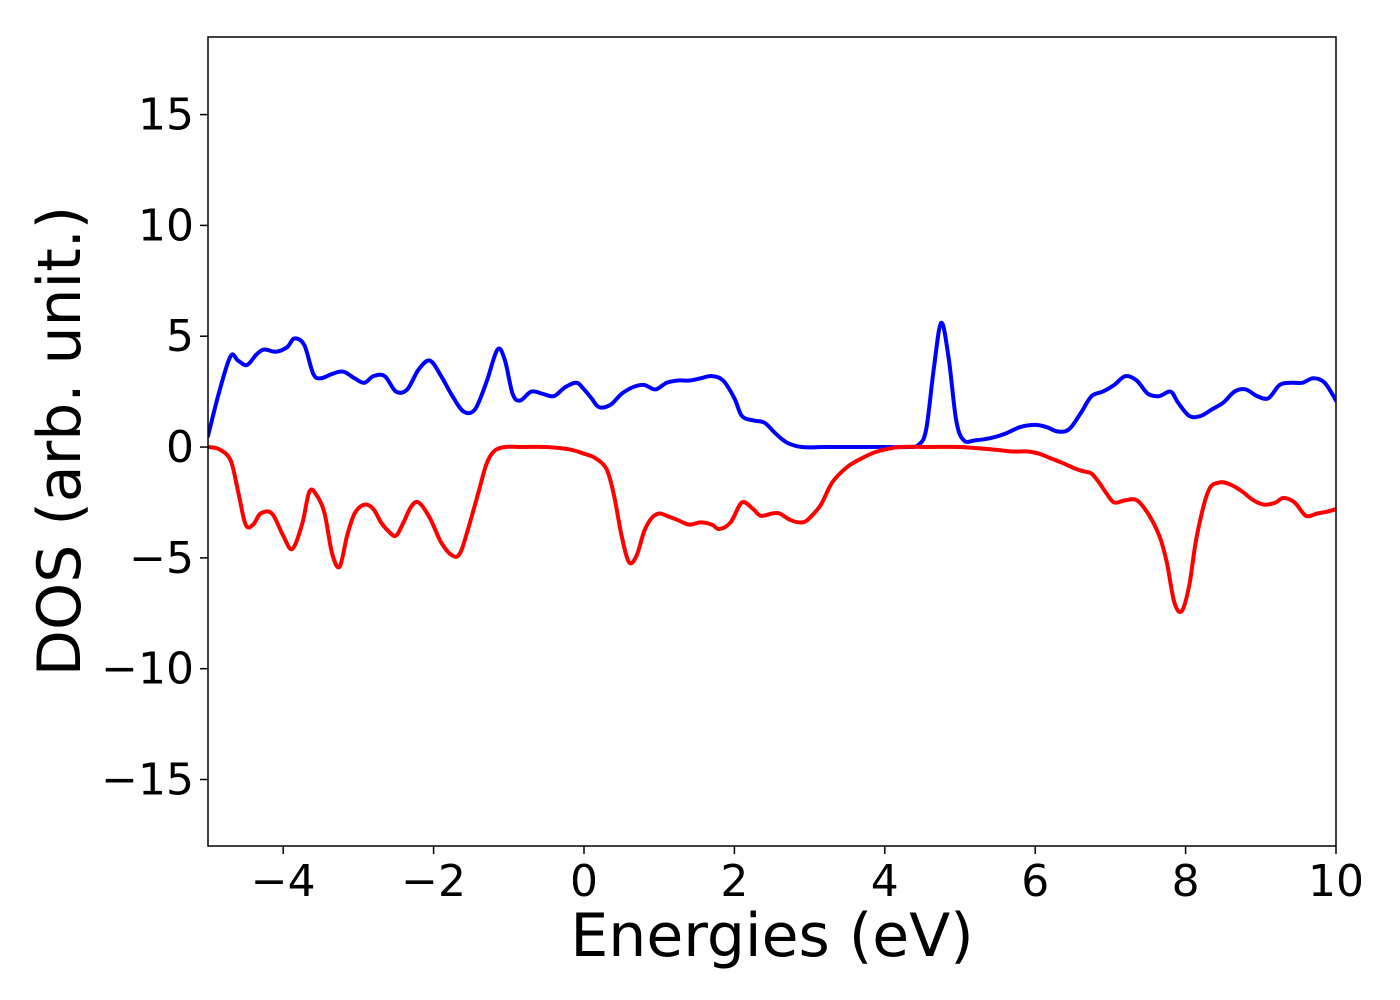 This screenshot has width=1400, height=1000. Describe the element at coordinates (734, 881) in the screenshot. I see `x-tick-label: 2` at that location.